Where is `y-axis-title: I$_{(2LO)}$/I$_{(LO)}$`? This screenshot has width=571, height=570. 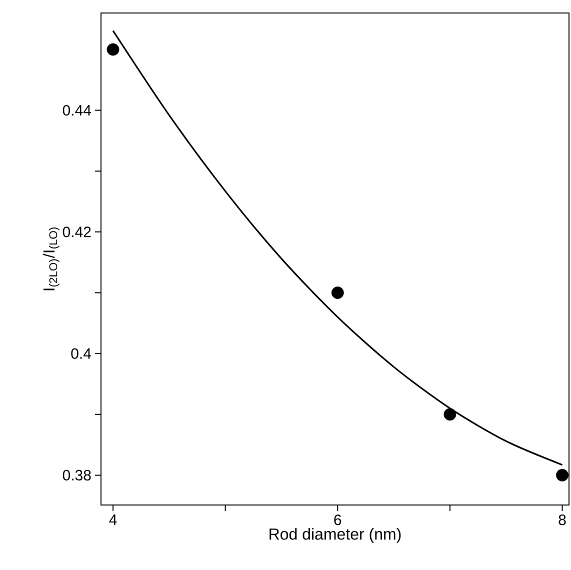
y-axis-title: I$_{(2LO)}$/I$_{(LO)}$ is located at coordinates (51, 259).